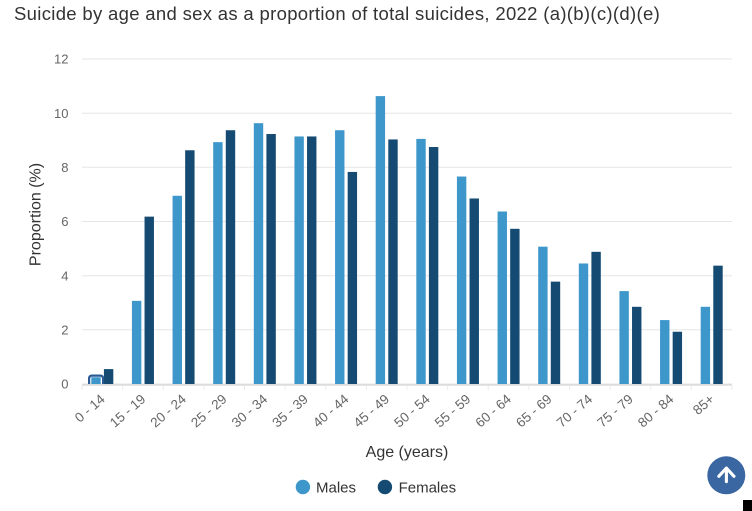  I want to click on svg-text: 10, so click(61, 113).